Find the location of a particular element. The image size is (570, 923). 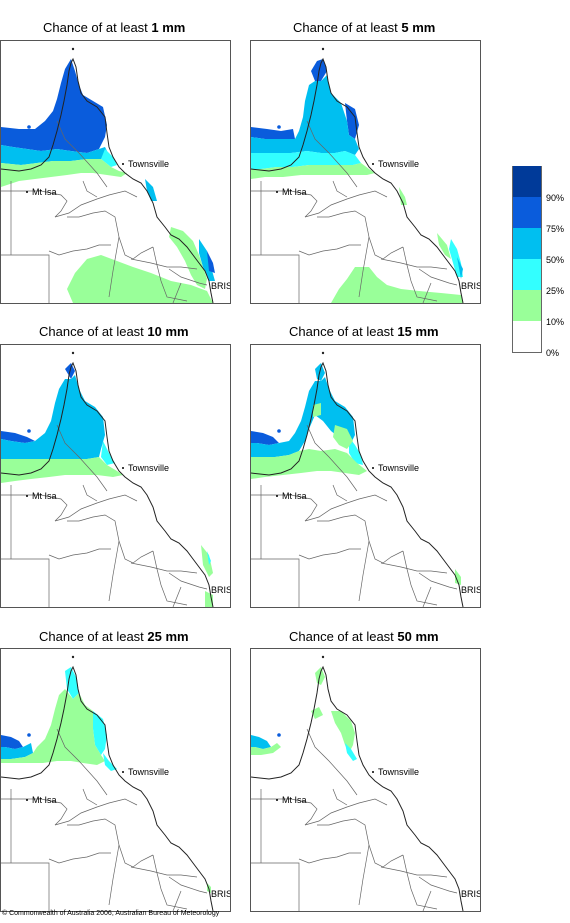

legend-label-90: 90% is located at coordinates (555, 198).